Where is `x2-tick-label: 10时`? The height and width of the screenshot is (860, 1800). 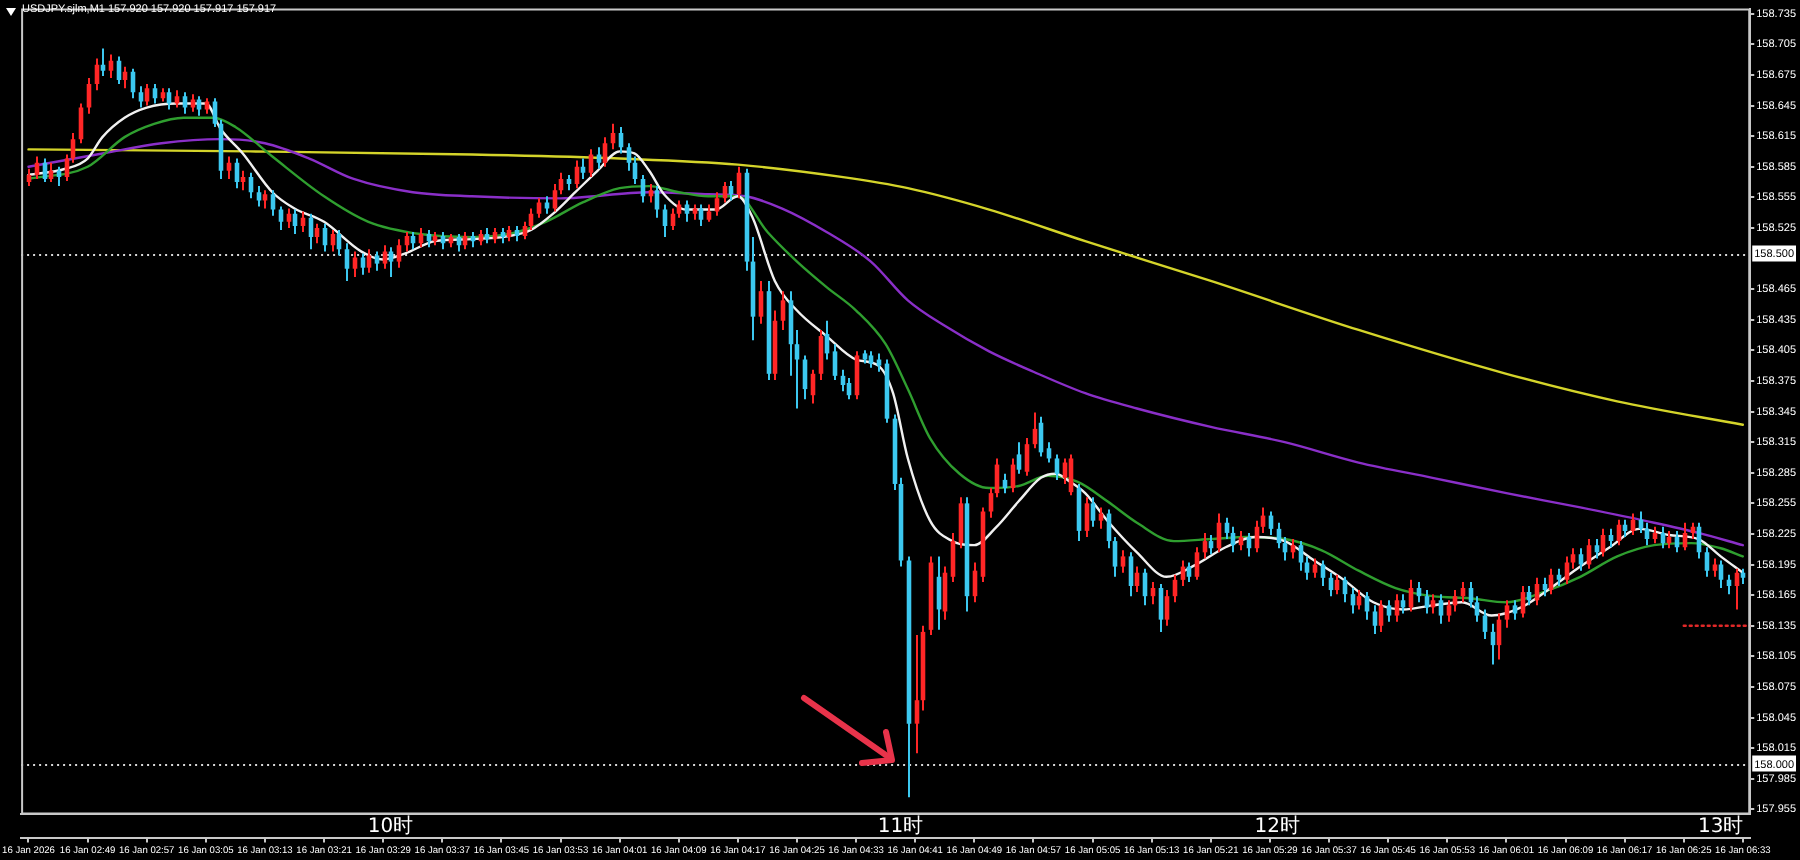
x2-tick-label: 10时 is located at coordinates (390, 825).